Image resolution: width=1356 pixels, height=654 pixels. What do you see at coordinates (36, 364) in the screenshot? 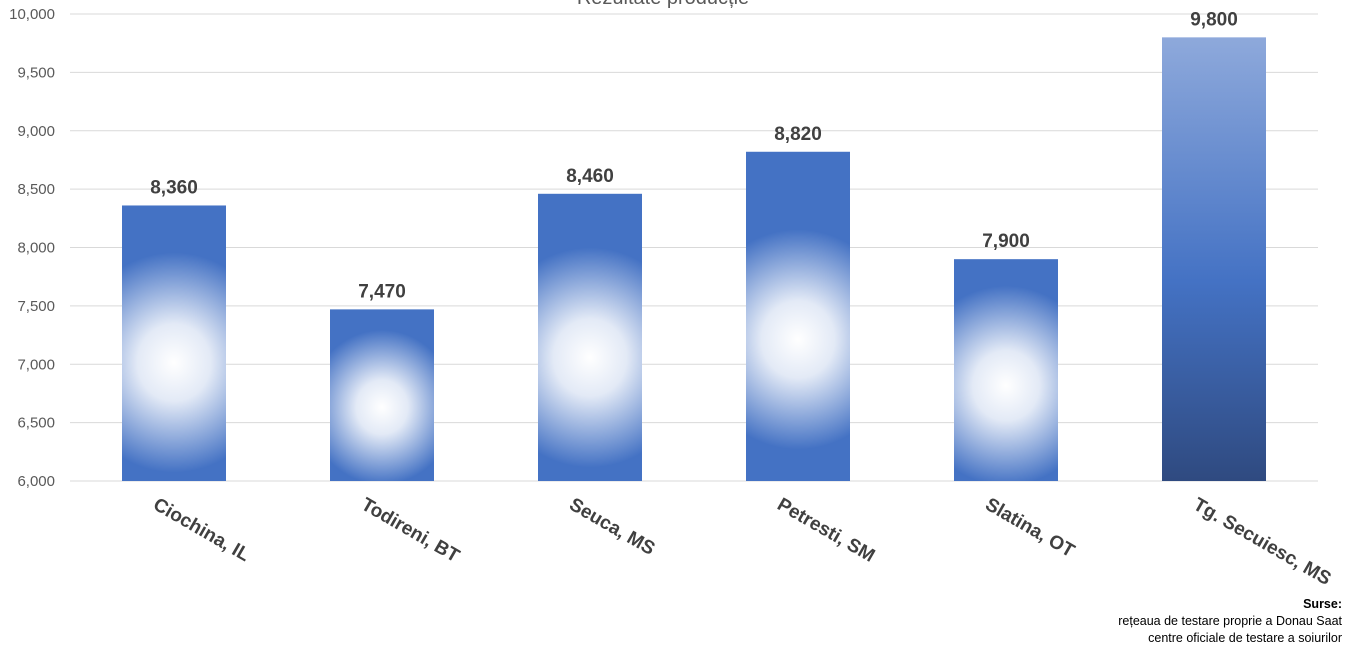
I see `y-tick-label: 7,000` at bounding box center [36, 364].